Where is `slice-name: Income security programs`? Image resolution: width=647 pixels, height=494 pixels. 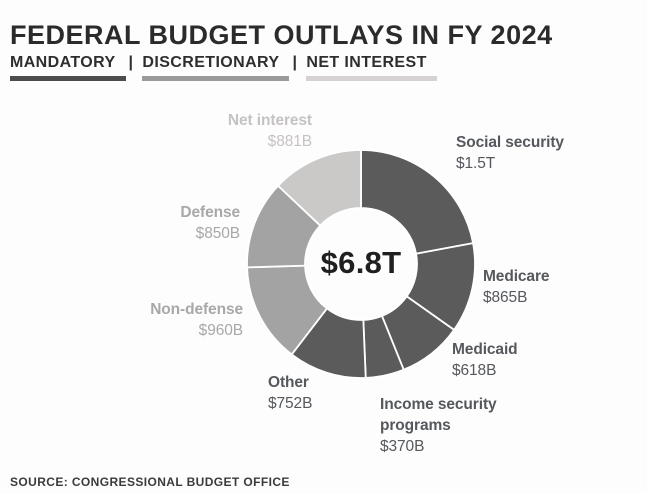 slice-name: Income security programs is located at coordinates (438, 415).